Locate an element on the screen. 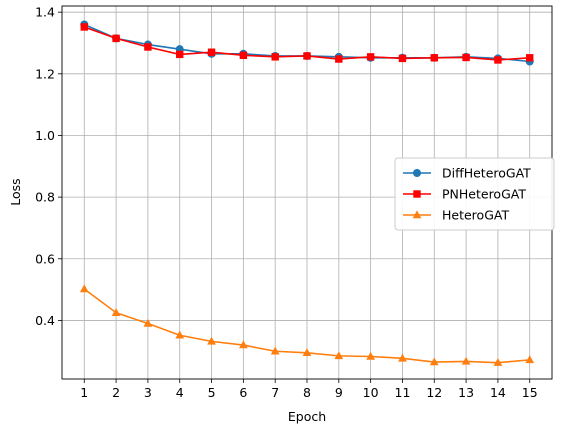 The width and height of the screenshot is (567, 433). x-axis-label: Epoch is located at coordinates (307, 416).